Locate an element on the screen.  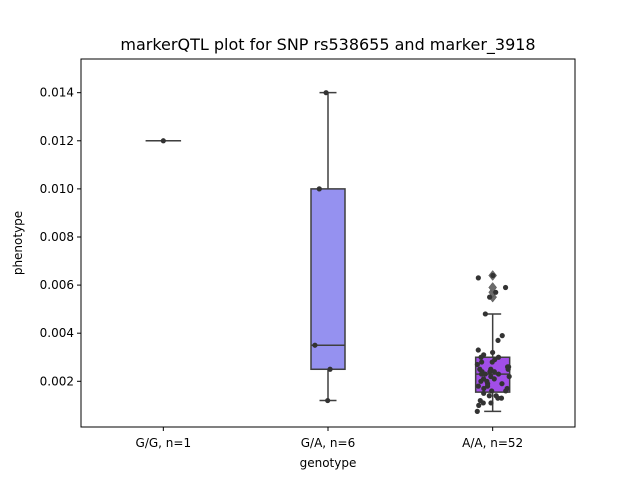
x-axis-label: genotype is located at coordinates (328, 463).